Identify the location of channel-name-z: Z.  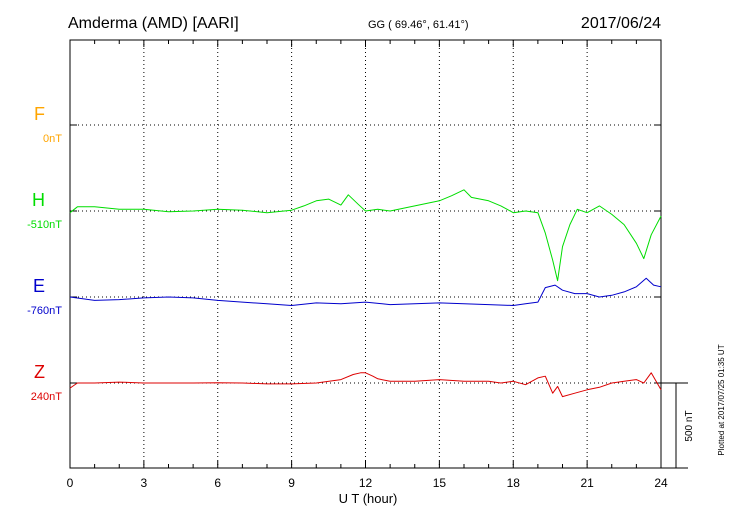
(39, 372).